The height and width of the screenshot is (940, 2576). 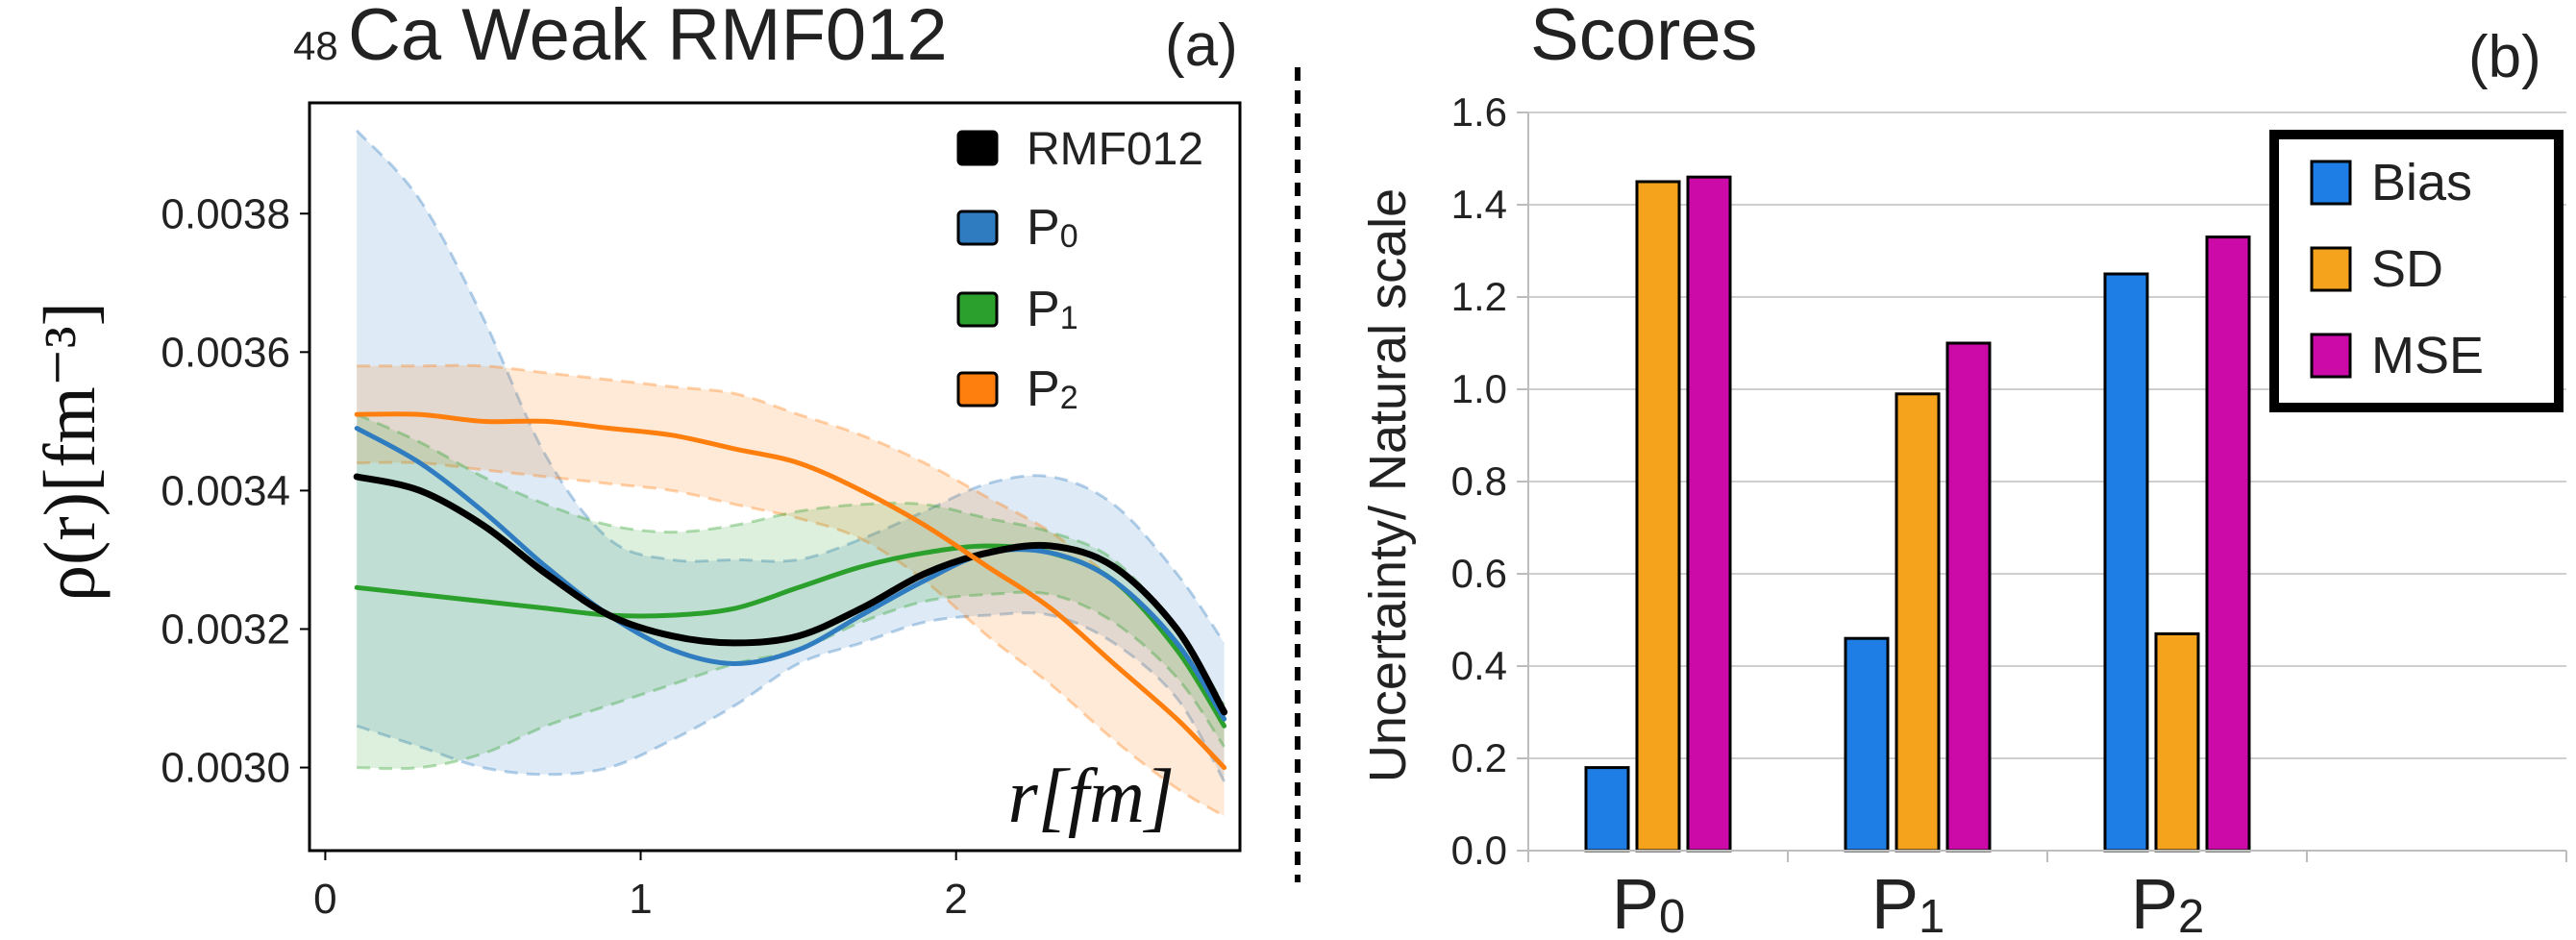 I want to click on bar-sd-p2, so click(x=2177, y=742).